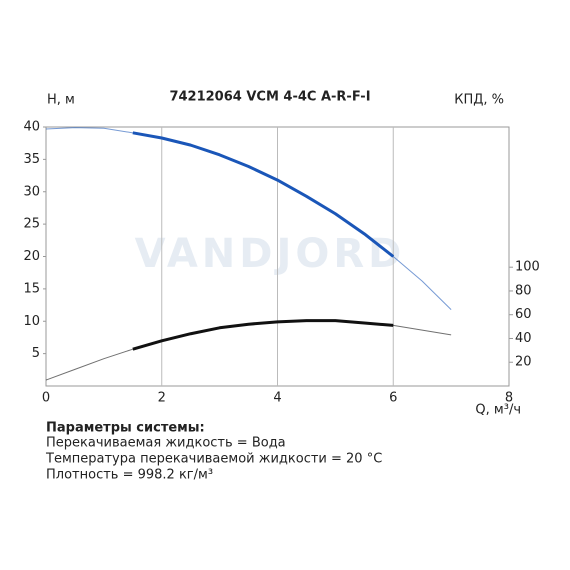 This screenshot has width=570, height=570. Describe the element at coordinates (31, 321) in the screenshot. I see `y-tick-label: 10` at that location.